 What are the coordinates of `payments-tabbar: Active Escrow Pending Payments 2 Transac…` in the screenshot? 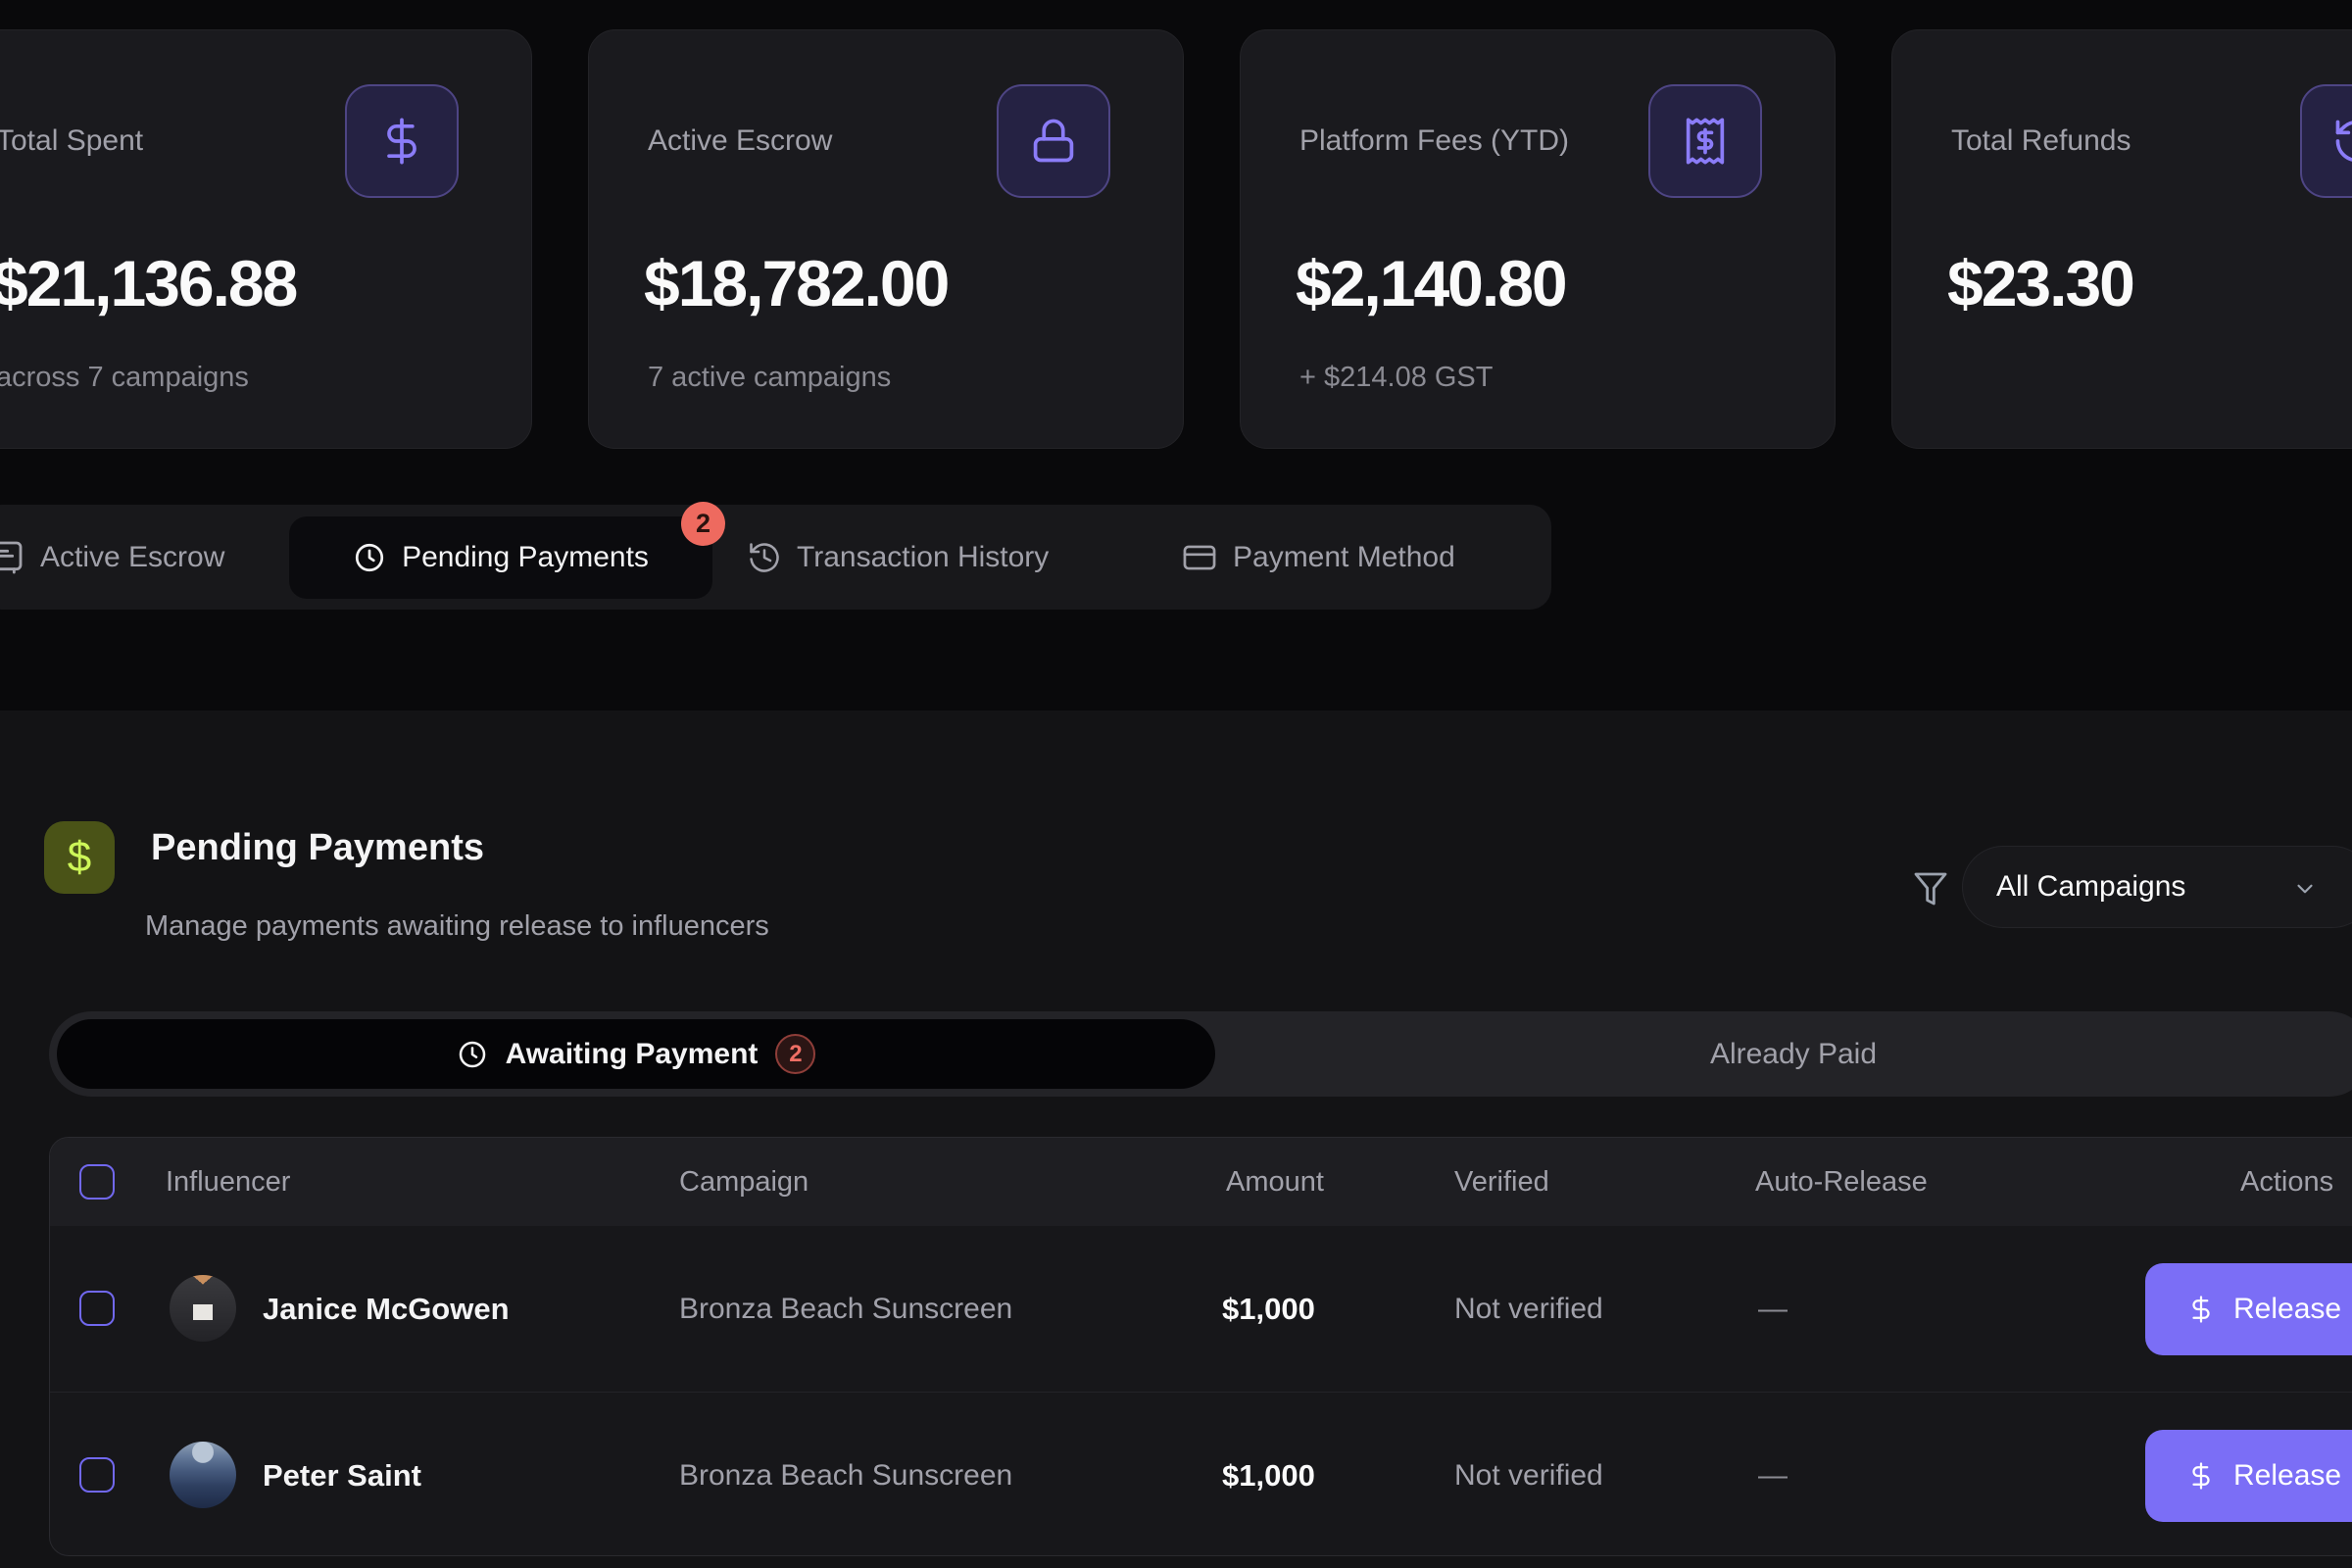 It's located at (775, 556).